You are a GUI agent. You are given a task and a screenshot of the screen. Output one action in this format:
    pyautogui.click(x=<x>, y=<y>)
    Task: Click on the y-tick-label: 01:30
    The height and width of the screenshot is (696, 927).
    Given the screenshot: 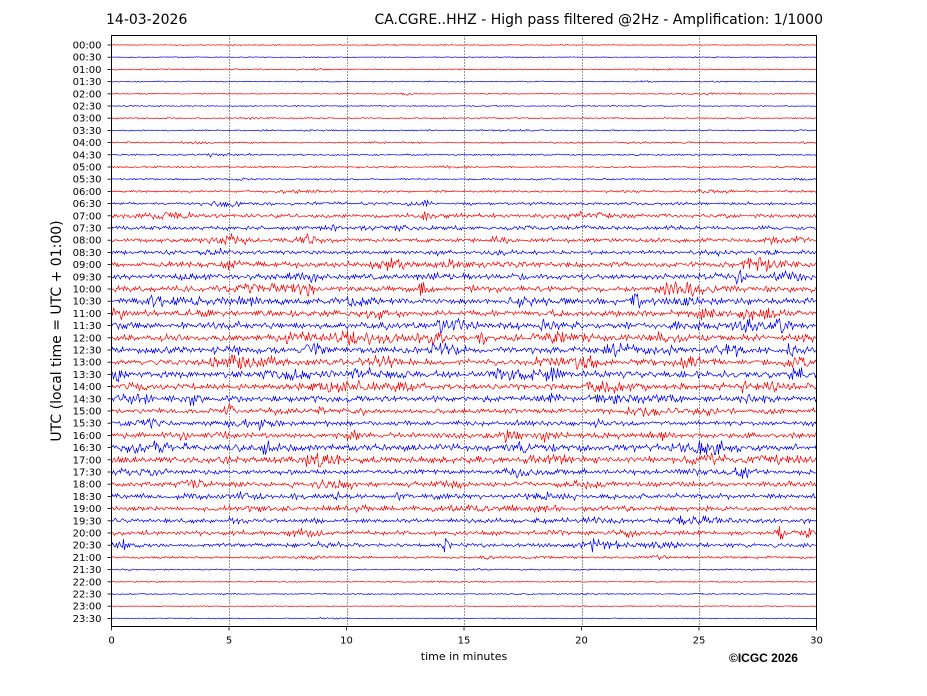 What is the action you would take?
    pyautogui.click(x=87, y=82)
    